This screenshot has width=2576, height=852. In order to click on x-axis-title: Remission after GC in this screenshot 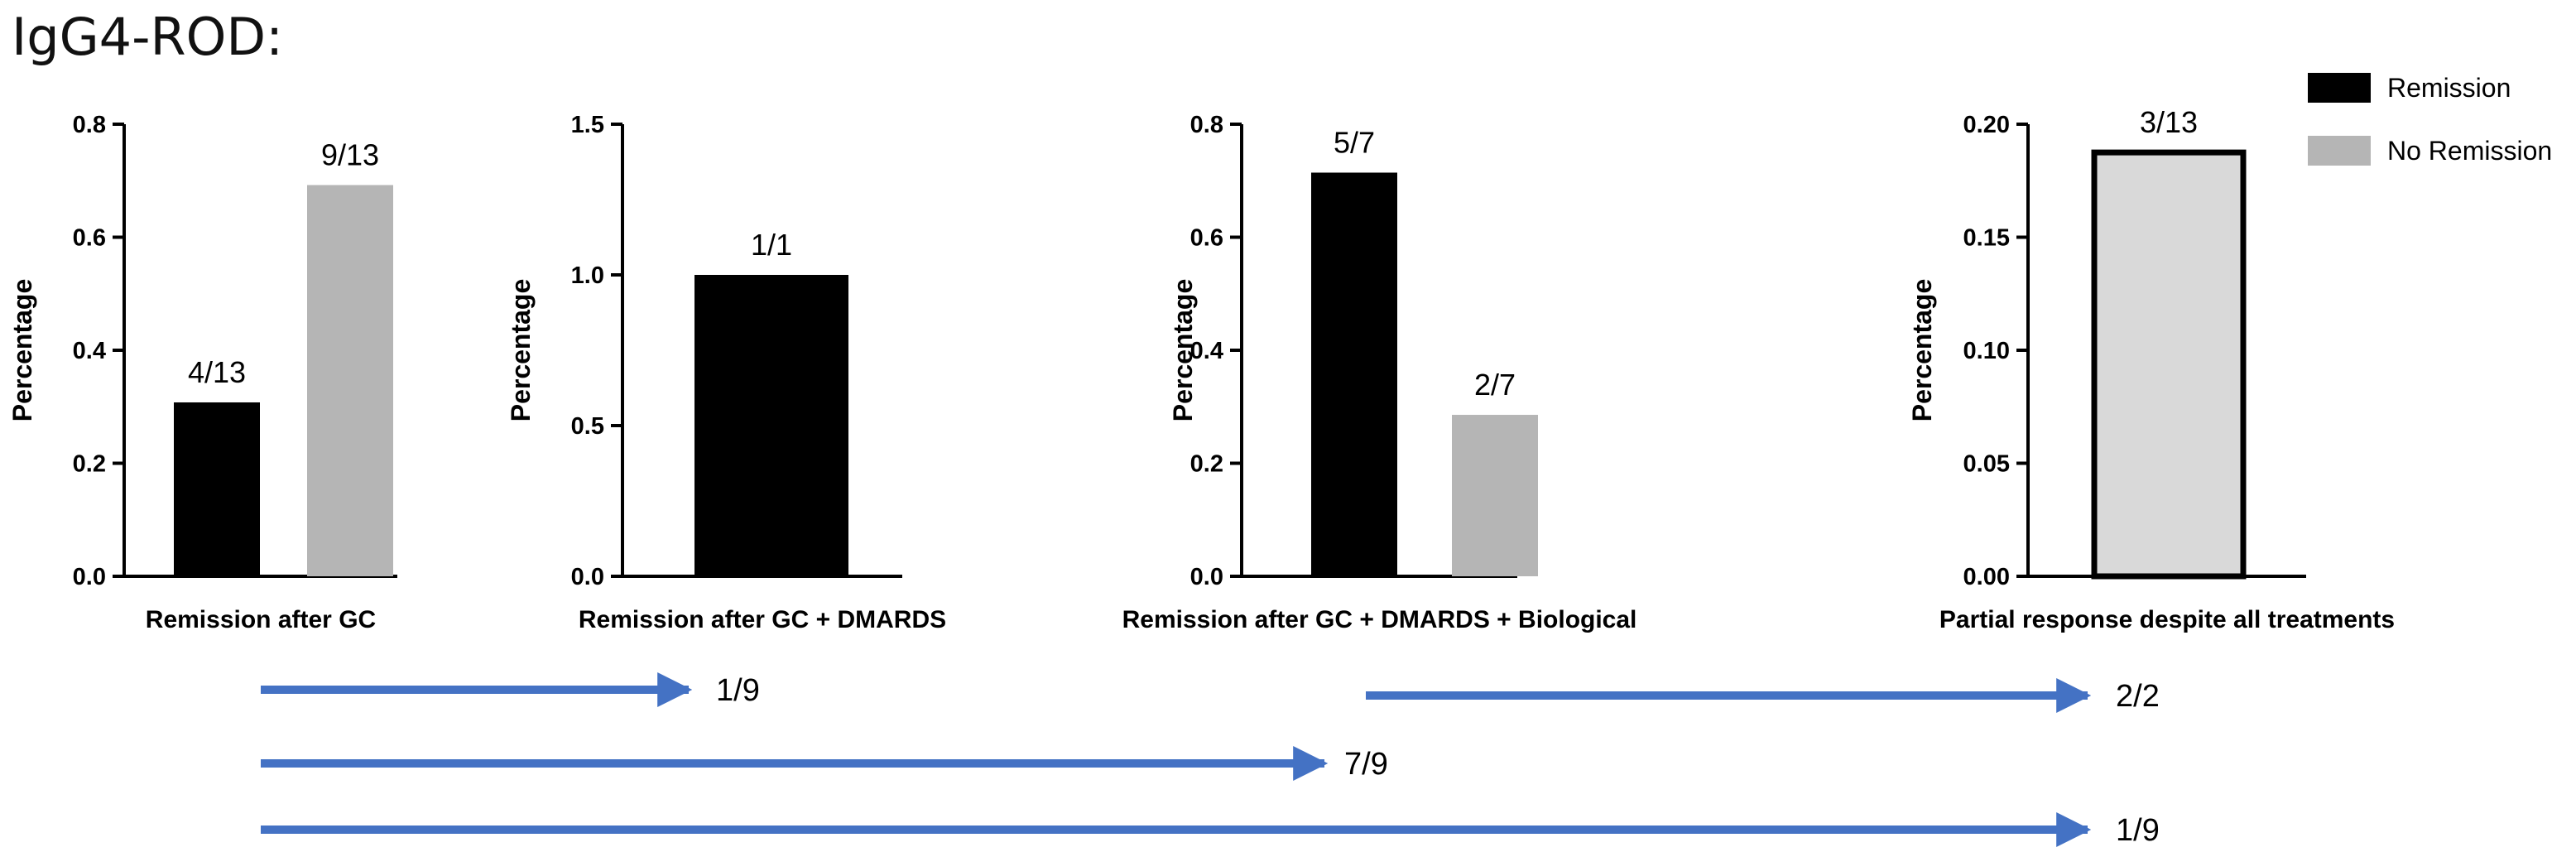, I will do `click(261, 619)`.